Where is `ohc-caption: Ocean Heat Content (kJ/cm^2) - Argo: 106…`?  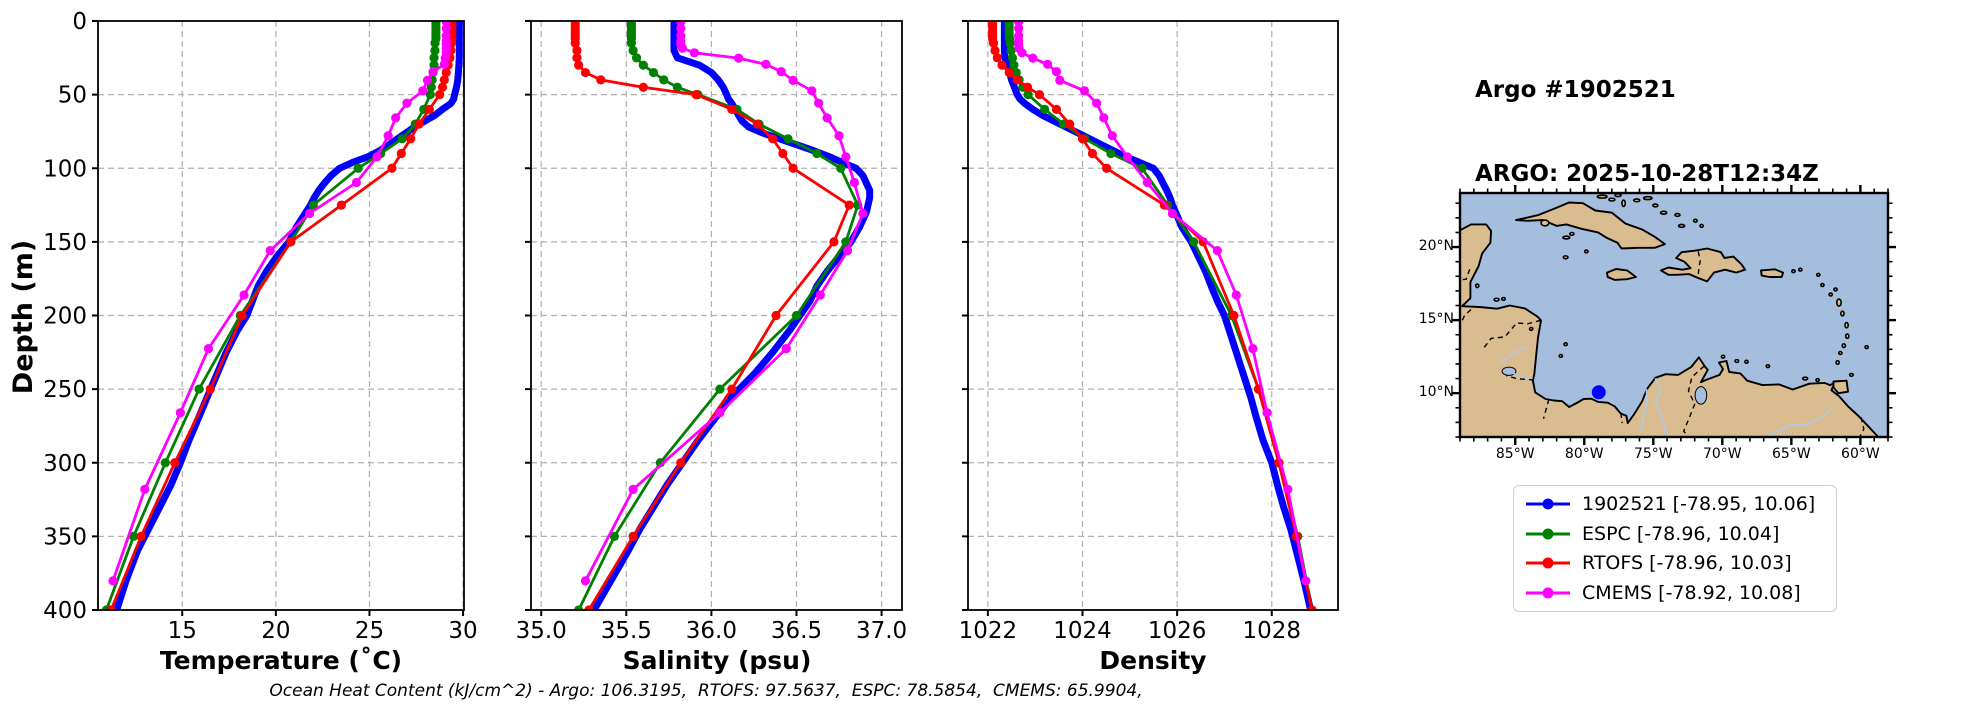
ohc-caption: Ocean Heat Content (kJ/cm^2) - Argo: 106… is located at coordinates (706, 691).